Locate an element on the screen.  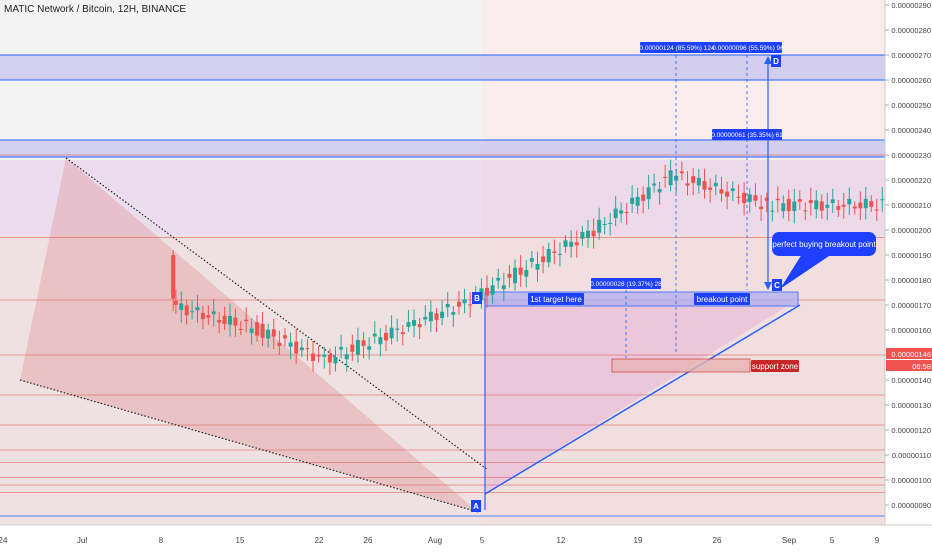
time-axis-background is located at coordinates (466, 537).